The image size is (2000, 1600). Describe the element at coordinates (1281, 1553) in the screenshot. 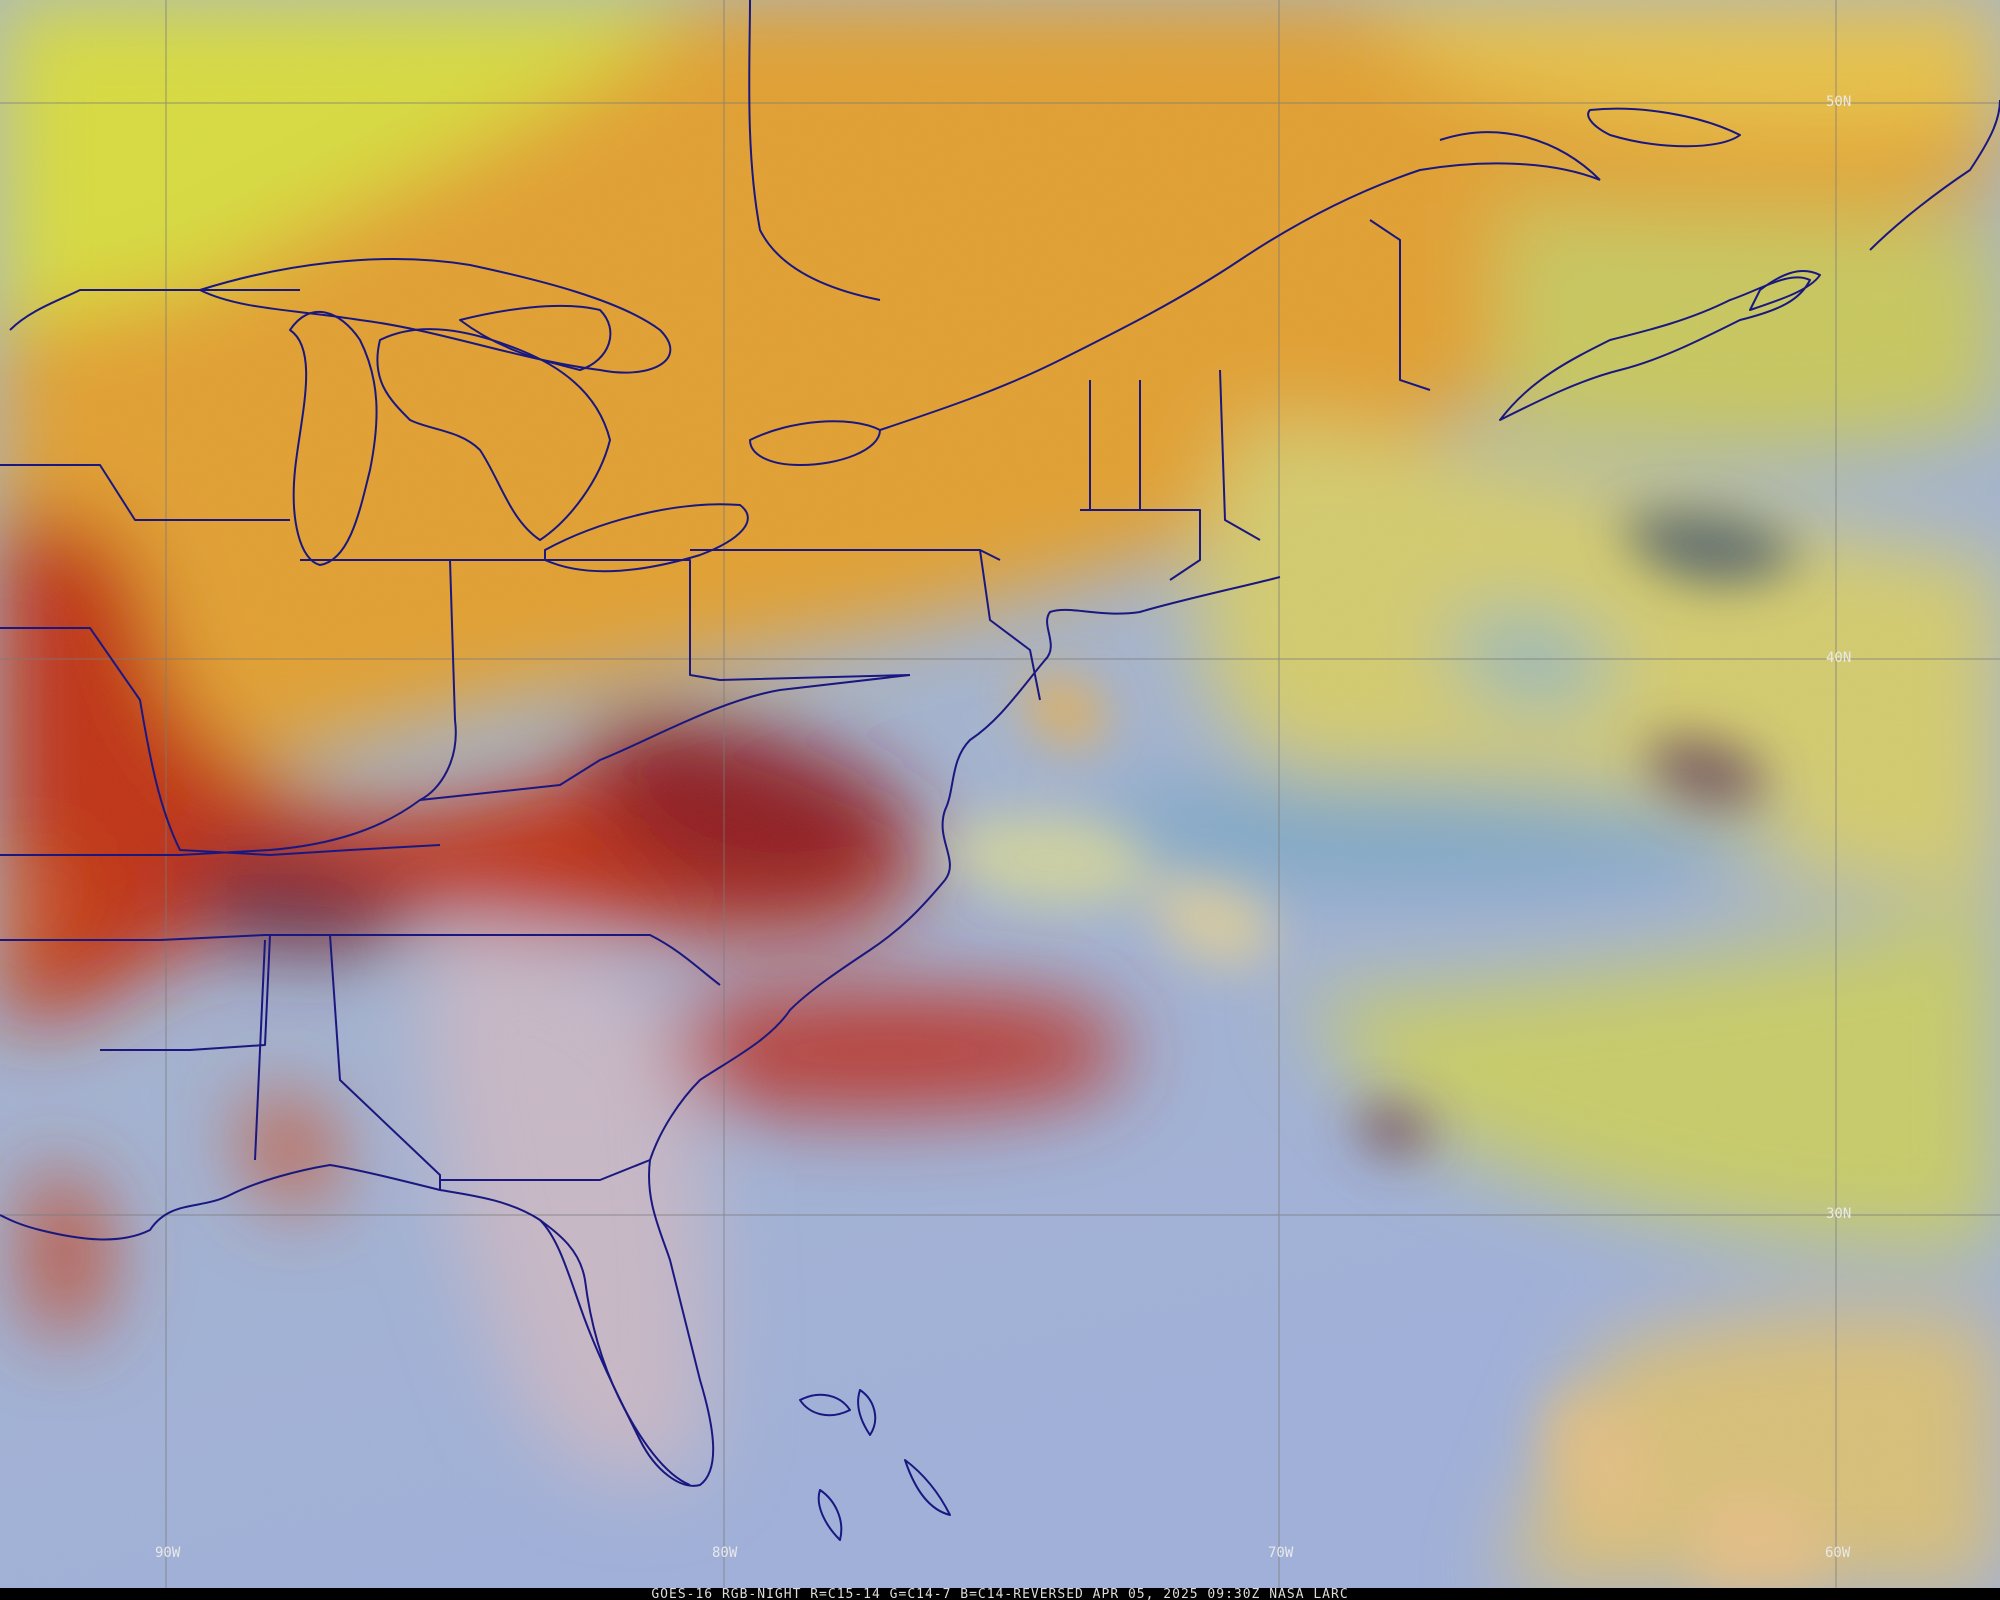

I see `longitude-label-70w: 70W` at that location.